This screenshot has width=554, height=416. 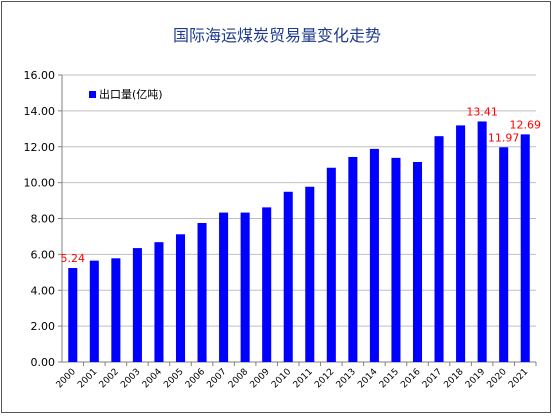 I want to click on y-tick-label: 12.00, so click(x=40, y=147).